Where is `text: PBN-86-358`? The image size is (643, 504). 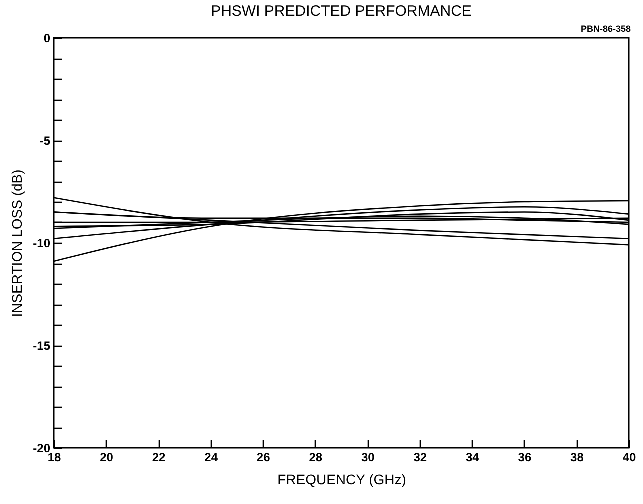 text: PBN-86-358 is located at coordinates (605, 29).